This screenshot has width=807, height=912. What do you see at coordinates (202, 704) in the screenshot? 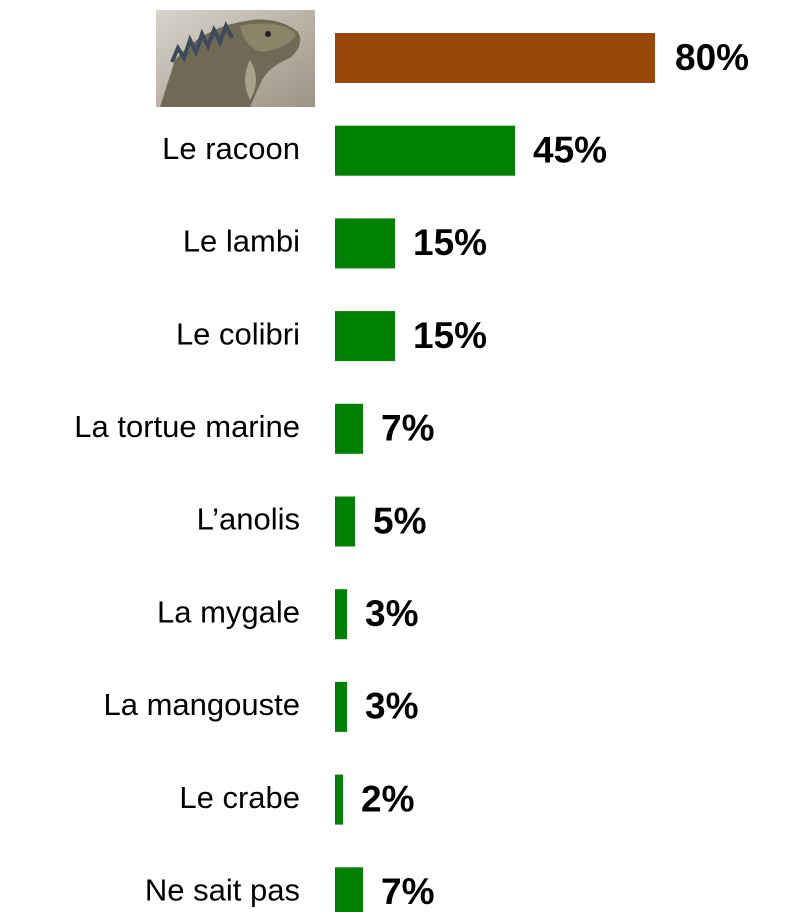
I see `category-label: La mangouste` at bounding box center [202, 704].